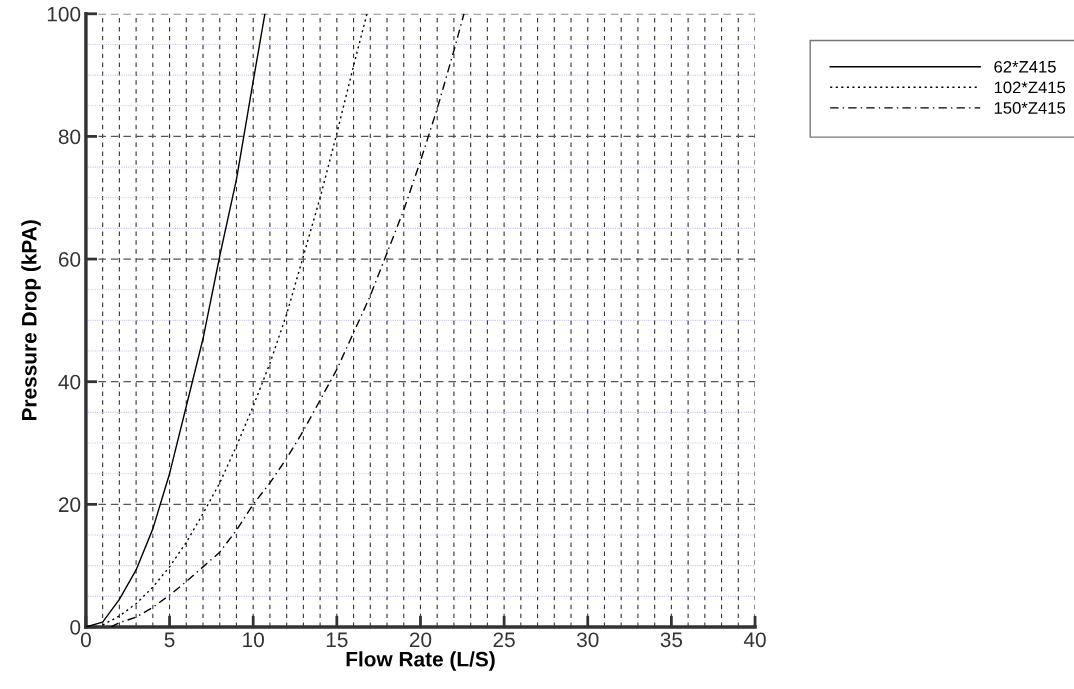  I want to click on y-tick-label: 20, so click(69, 505).